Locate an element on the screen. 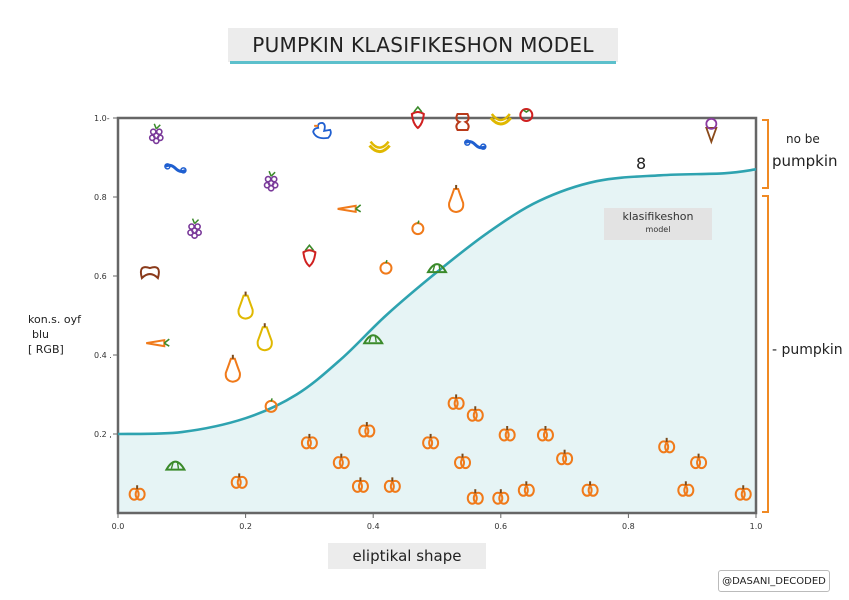  pretzel-icon is located at coordinates (149, 273).